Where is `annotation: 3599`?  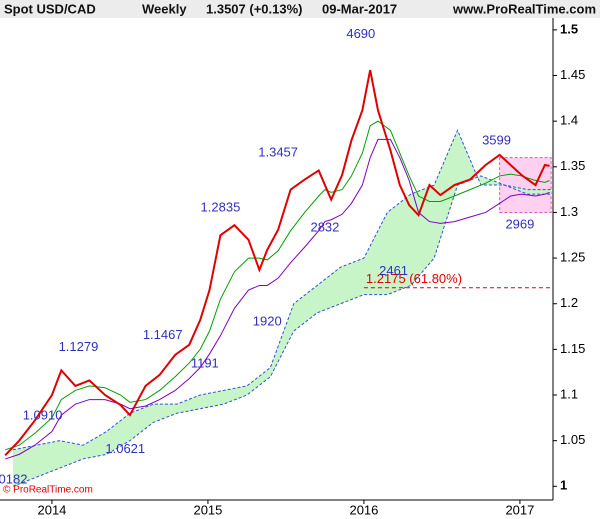
annotation: 3599 is located at coordinates (496, 140).